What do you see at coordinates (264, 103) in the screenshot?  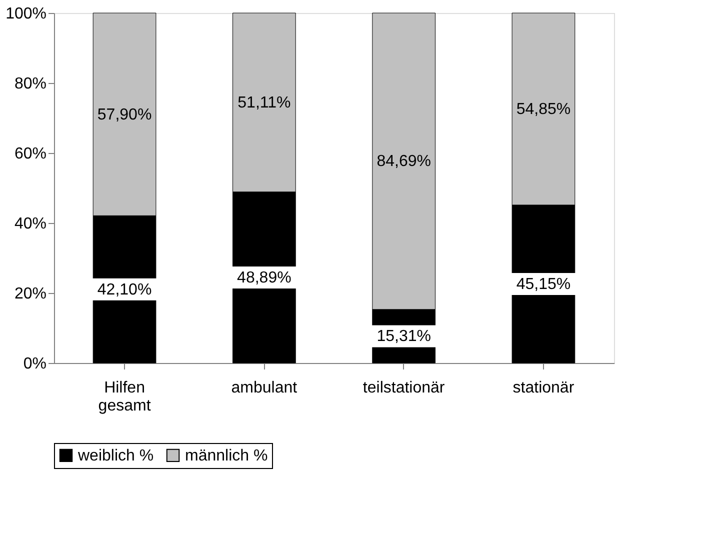 I see `data-label: 51,11%` at bounding box center [264, 103].